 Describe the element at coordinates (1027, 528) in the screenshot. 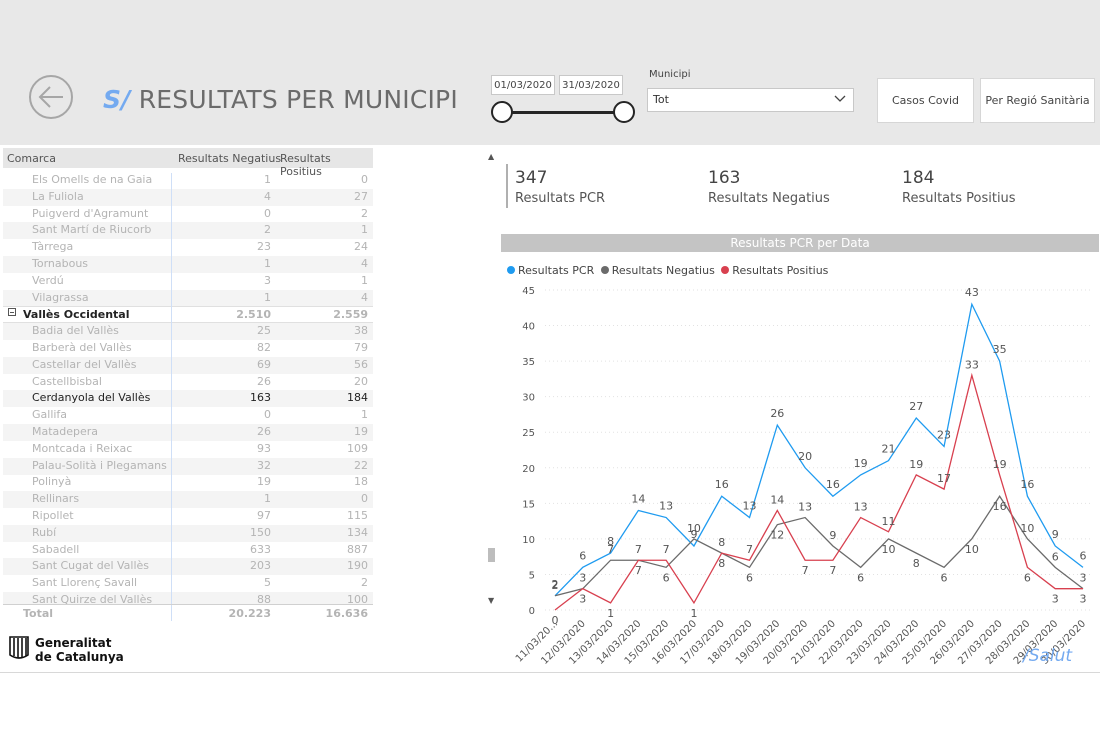

I see `data-label: 10` at that location.